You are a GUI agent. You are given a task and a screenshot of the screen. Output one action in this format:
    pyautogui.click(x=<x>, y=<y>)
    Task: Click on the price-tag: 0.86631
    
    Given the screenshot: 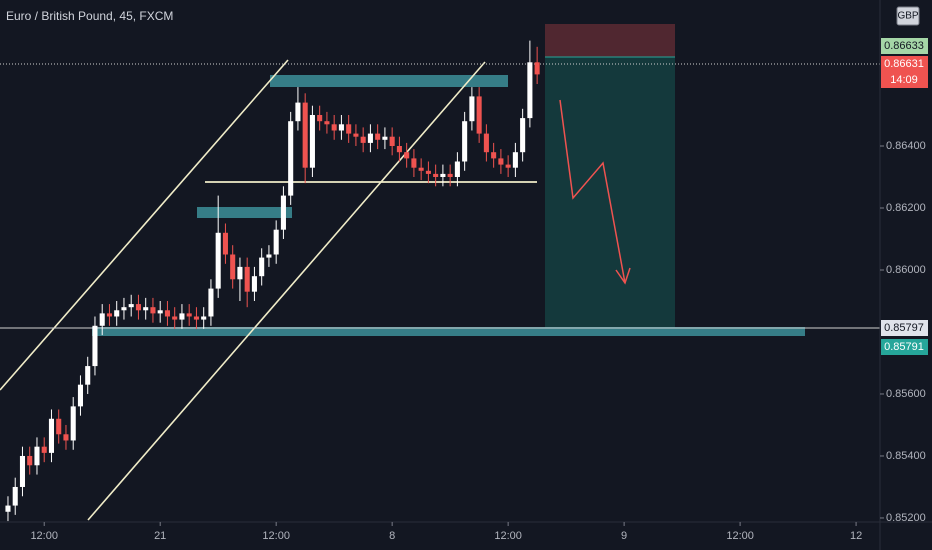 What is the action you would take?
    pyautogui.click(x=904, y=64)
    